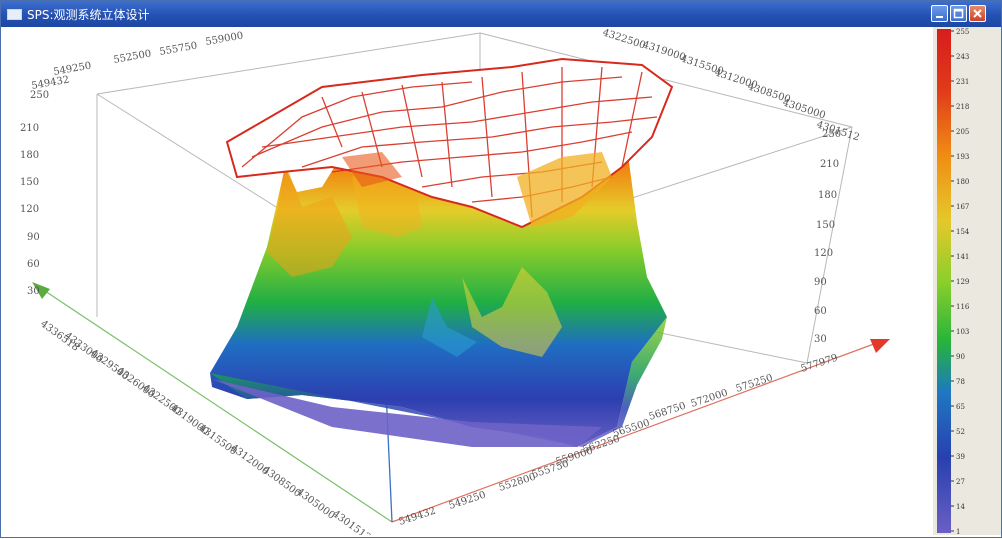  Describe the element at coordinates (33, 291) in the screenshot. I see `z-tick-left-8: 30` at that location.